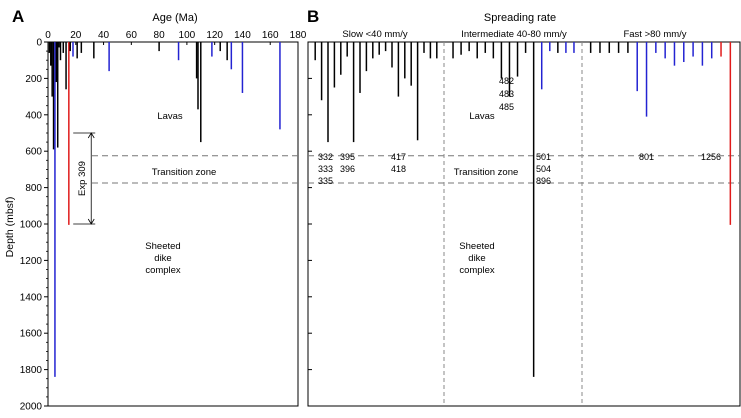 This screenshot has width=741, height=418. What do you see at coordinates (31, 370) in the screenshot?
I see `depth-tick-label: 1800` at bounding box center [31, 370].